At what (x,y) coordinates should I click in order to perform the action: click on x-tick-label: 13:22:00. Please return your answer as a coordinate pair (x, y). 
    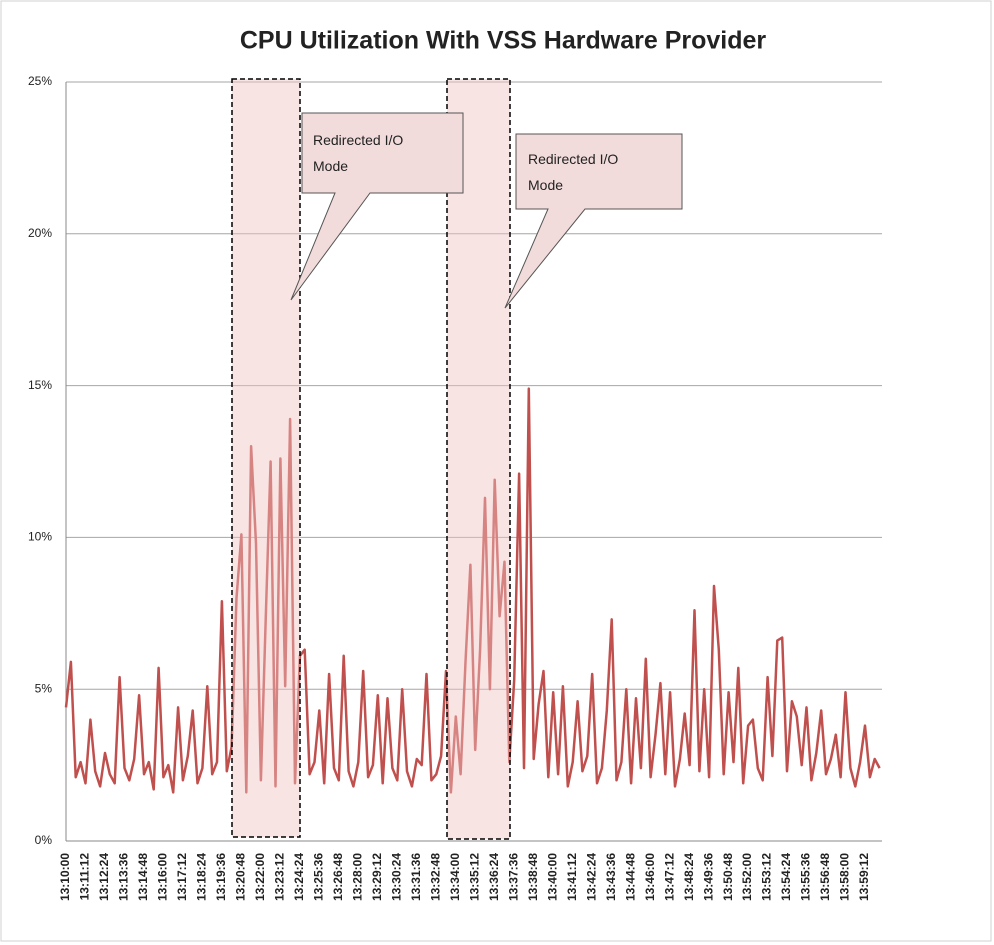
    Looking at the image, I should click on (260, 877).